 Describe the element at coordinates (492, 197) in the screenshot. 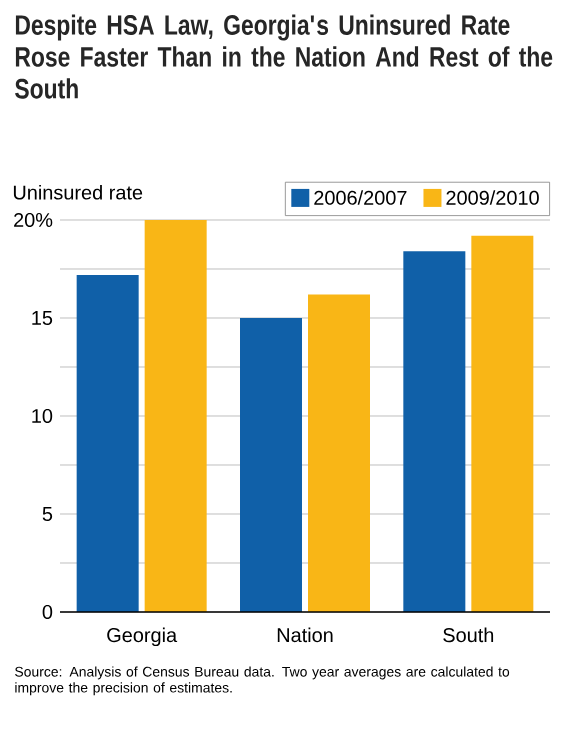

I see `legend-label: 2009/2010` at that location.